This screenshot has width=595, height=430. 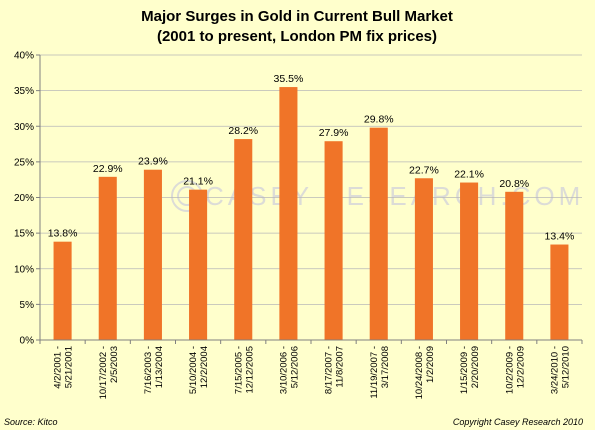 What do you see at coordinates (58, 367) in the screenshot?
I see `x-category-label-line: 4/2/2001 -` at bounding box center [58, 367].